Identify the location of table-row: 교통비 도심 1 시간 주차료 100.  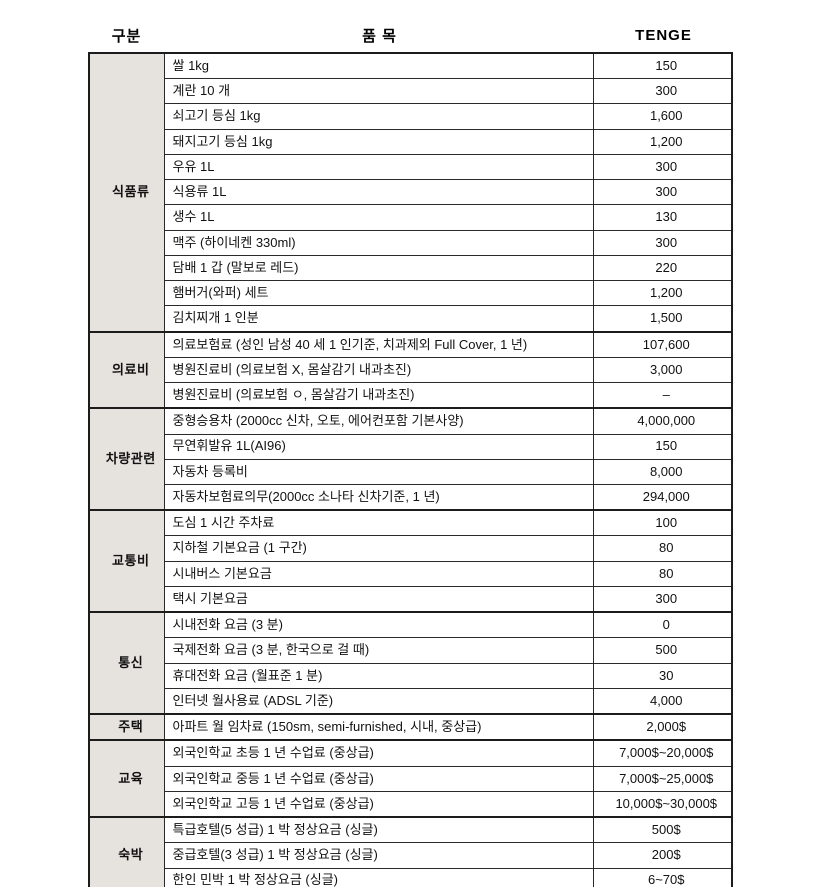
(410, 561).